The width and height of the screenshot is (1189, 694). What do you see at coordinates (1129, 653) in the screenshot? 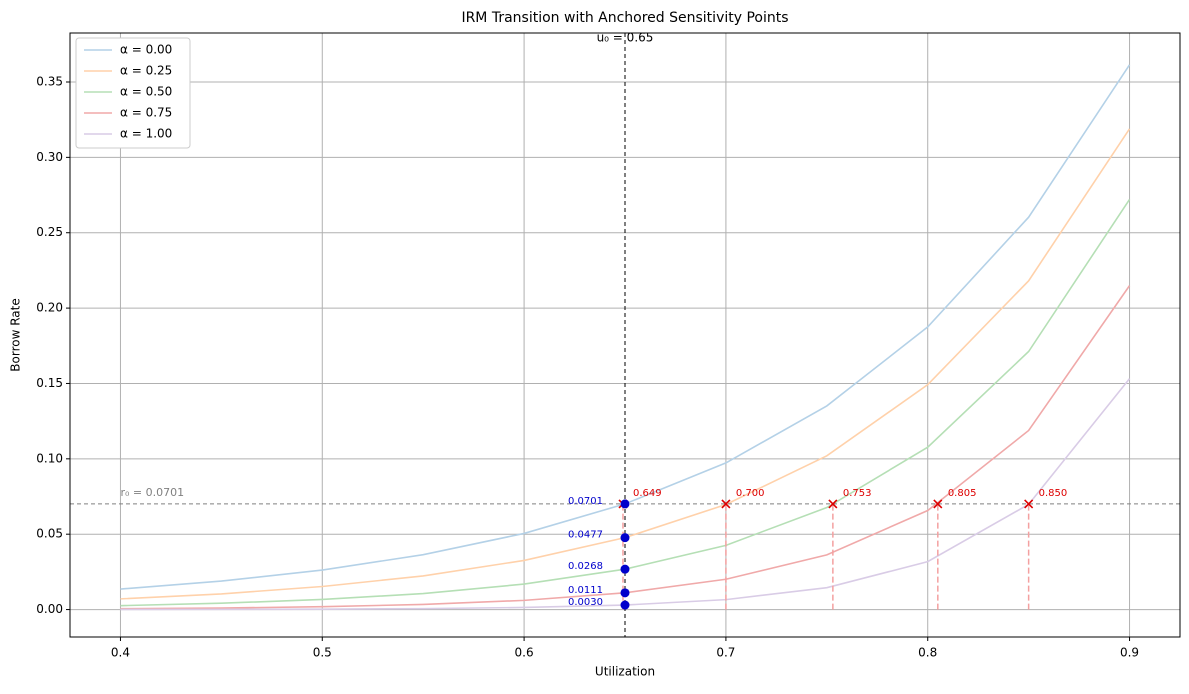
I see `x-tick-label: 0.9` at bounding box center [1129, 653].